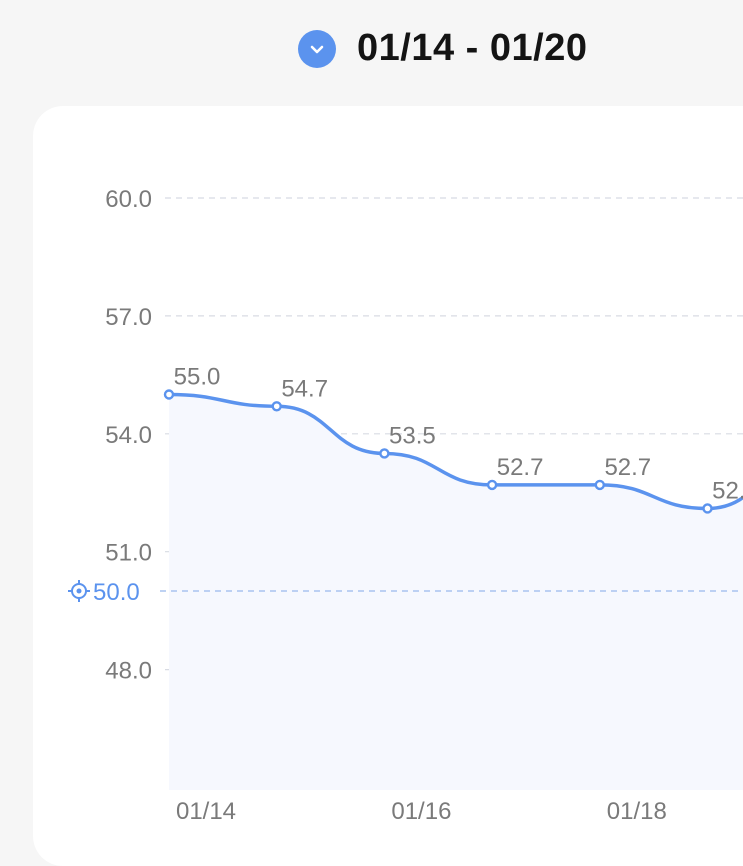 The image size is (743, 866). Describe the element at coordinates (637, 811) in the screenshot. I see `x-tick-label: 01/18` at that location.